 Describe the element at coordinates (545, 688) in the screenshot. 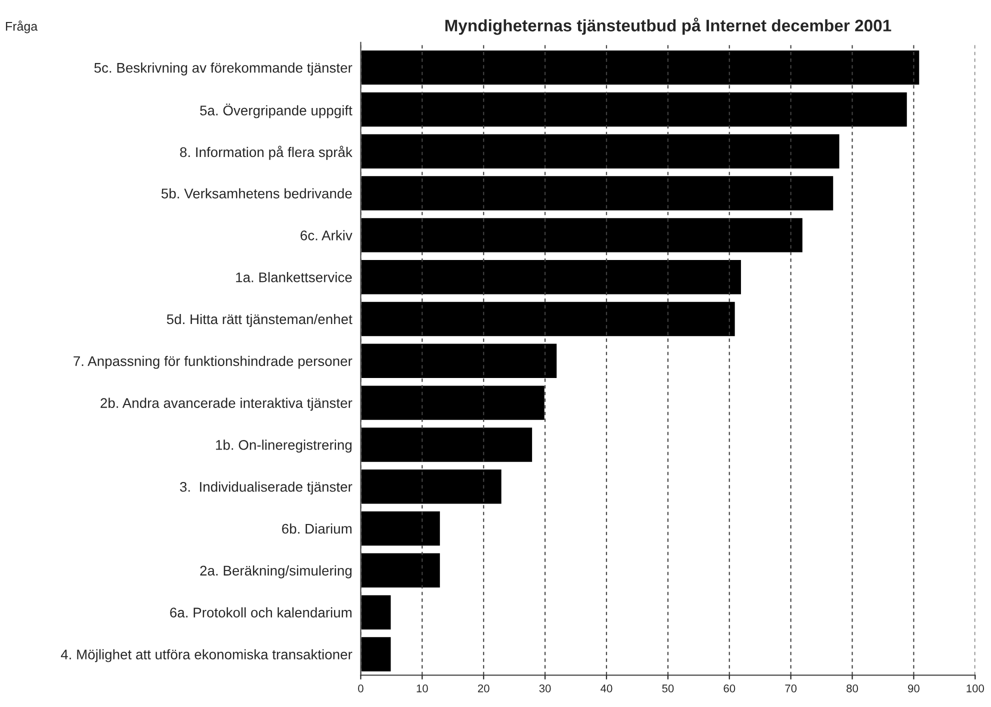

I see `x-tick-label: 30` at that location.